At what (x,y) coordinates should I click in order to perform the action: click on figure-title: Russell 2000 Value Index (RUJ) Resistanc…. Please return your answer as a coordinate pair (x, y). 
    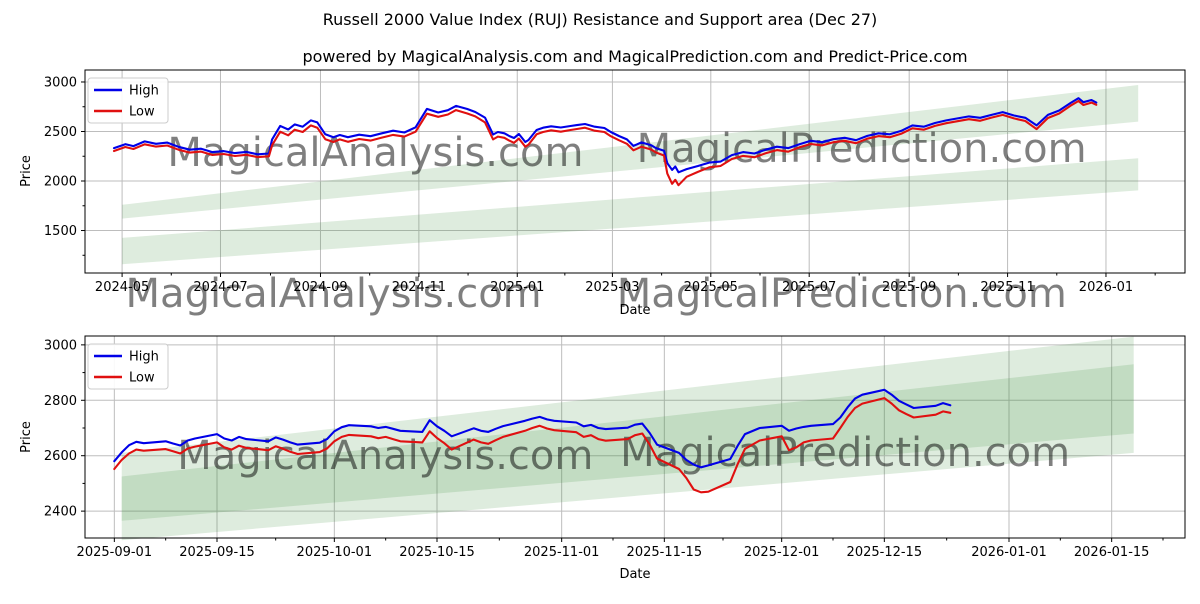
    Looking at the image, I should click on (600, 19).